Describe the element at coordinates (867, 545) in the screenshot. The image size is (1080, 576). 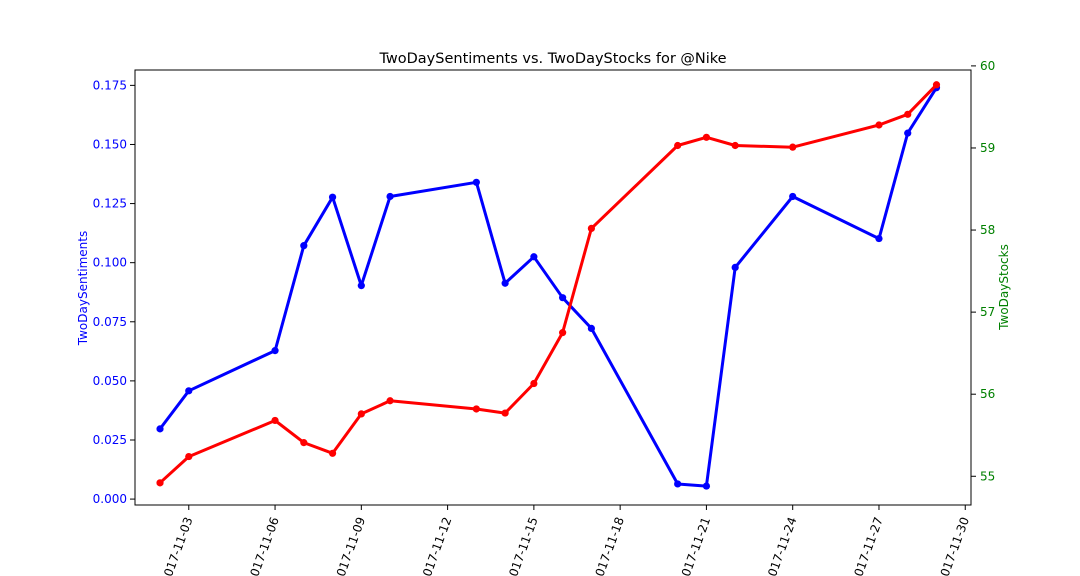
I see `x-tick-label: 2017-11-27` at that location.